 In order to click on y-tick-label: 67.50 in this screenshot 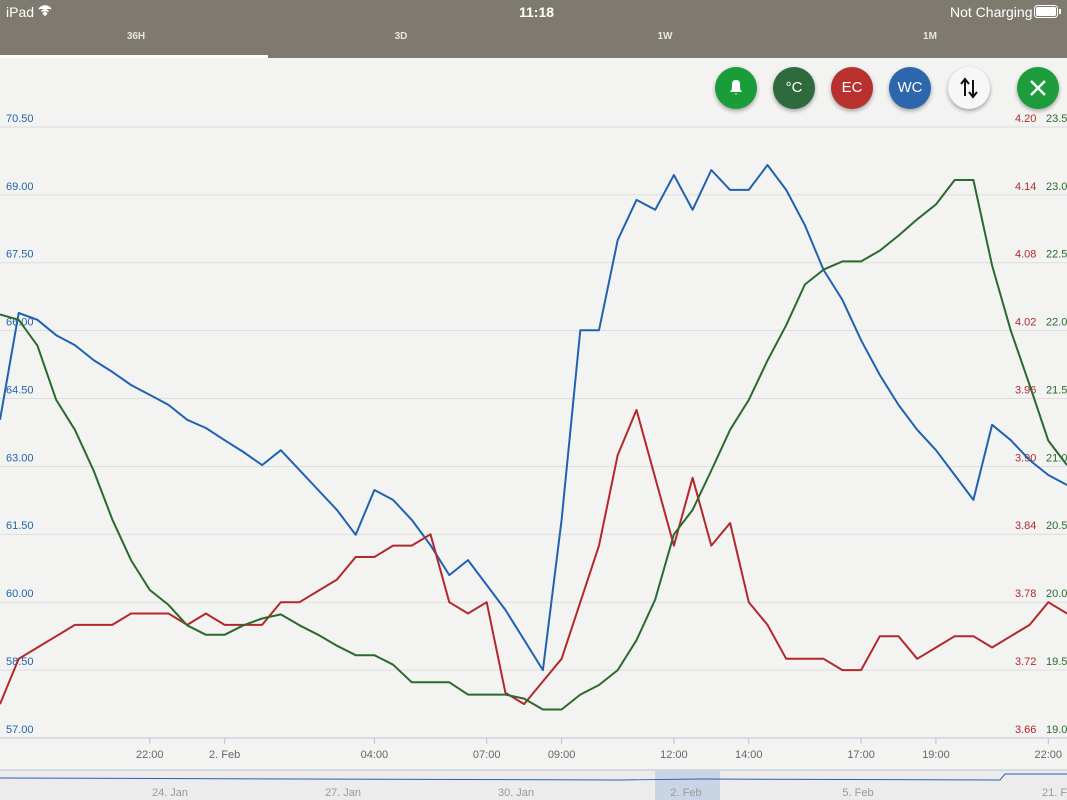, I will do `click(20, 255)`.